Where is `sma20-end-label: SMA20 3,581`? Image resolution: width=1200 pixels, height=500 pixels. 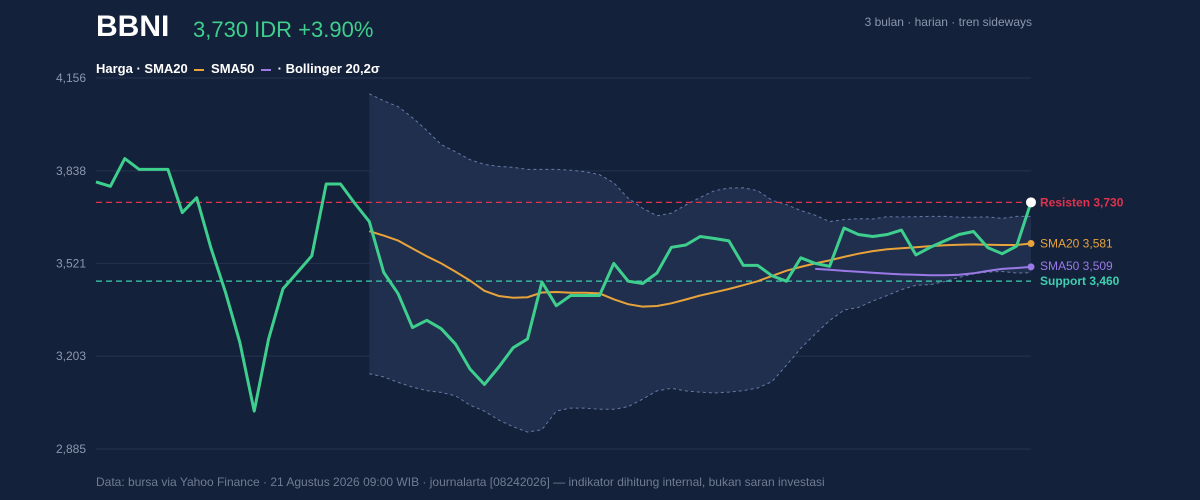 sma20-end-label: SMA20 3,581 is located at coordinates (1076, 244).